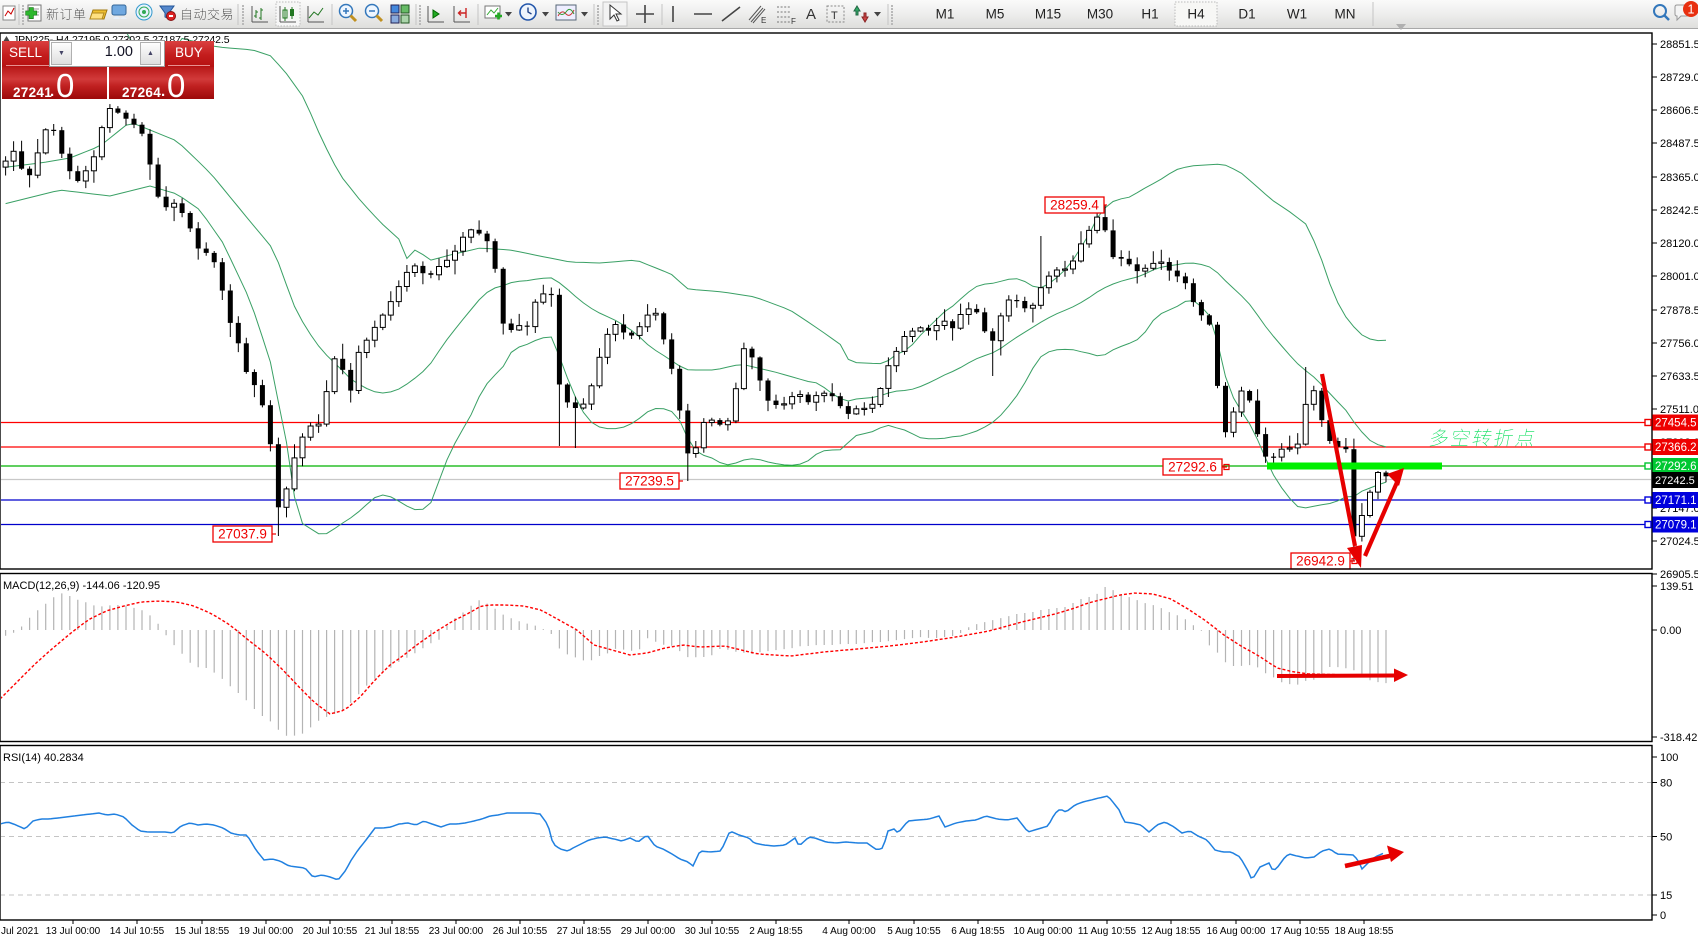  What do you see at coordinates (1678, 738) in the screenshot?
I see `svg-text: -318.42` at bounding box center [1678, 738].